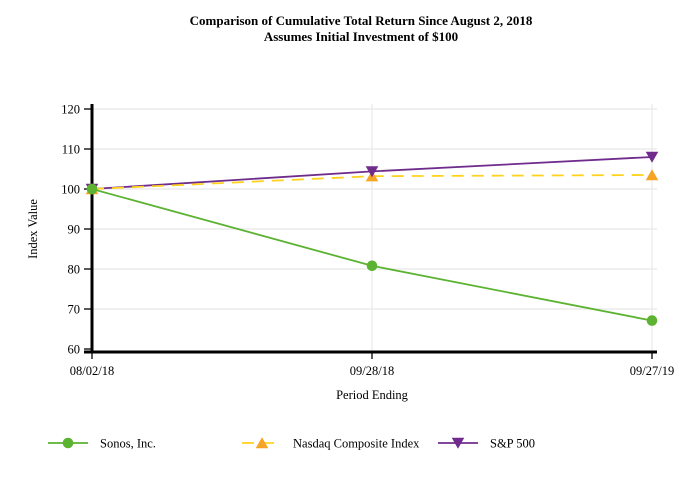 The image size is (684, 480). What do you see at coordinates (652, 371) in the screenshot?
I see `x-tick-label: 09/27/19` at bounding box center [652, 371].